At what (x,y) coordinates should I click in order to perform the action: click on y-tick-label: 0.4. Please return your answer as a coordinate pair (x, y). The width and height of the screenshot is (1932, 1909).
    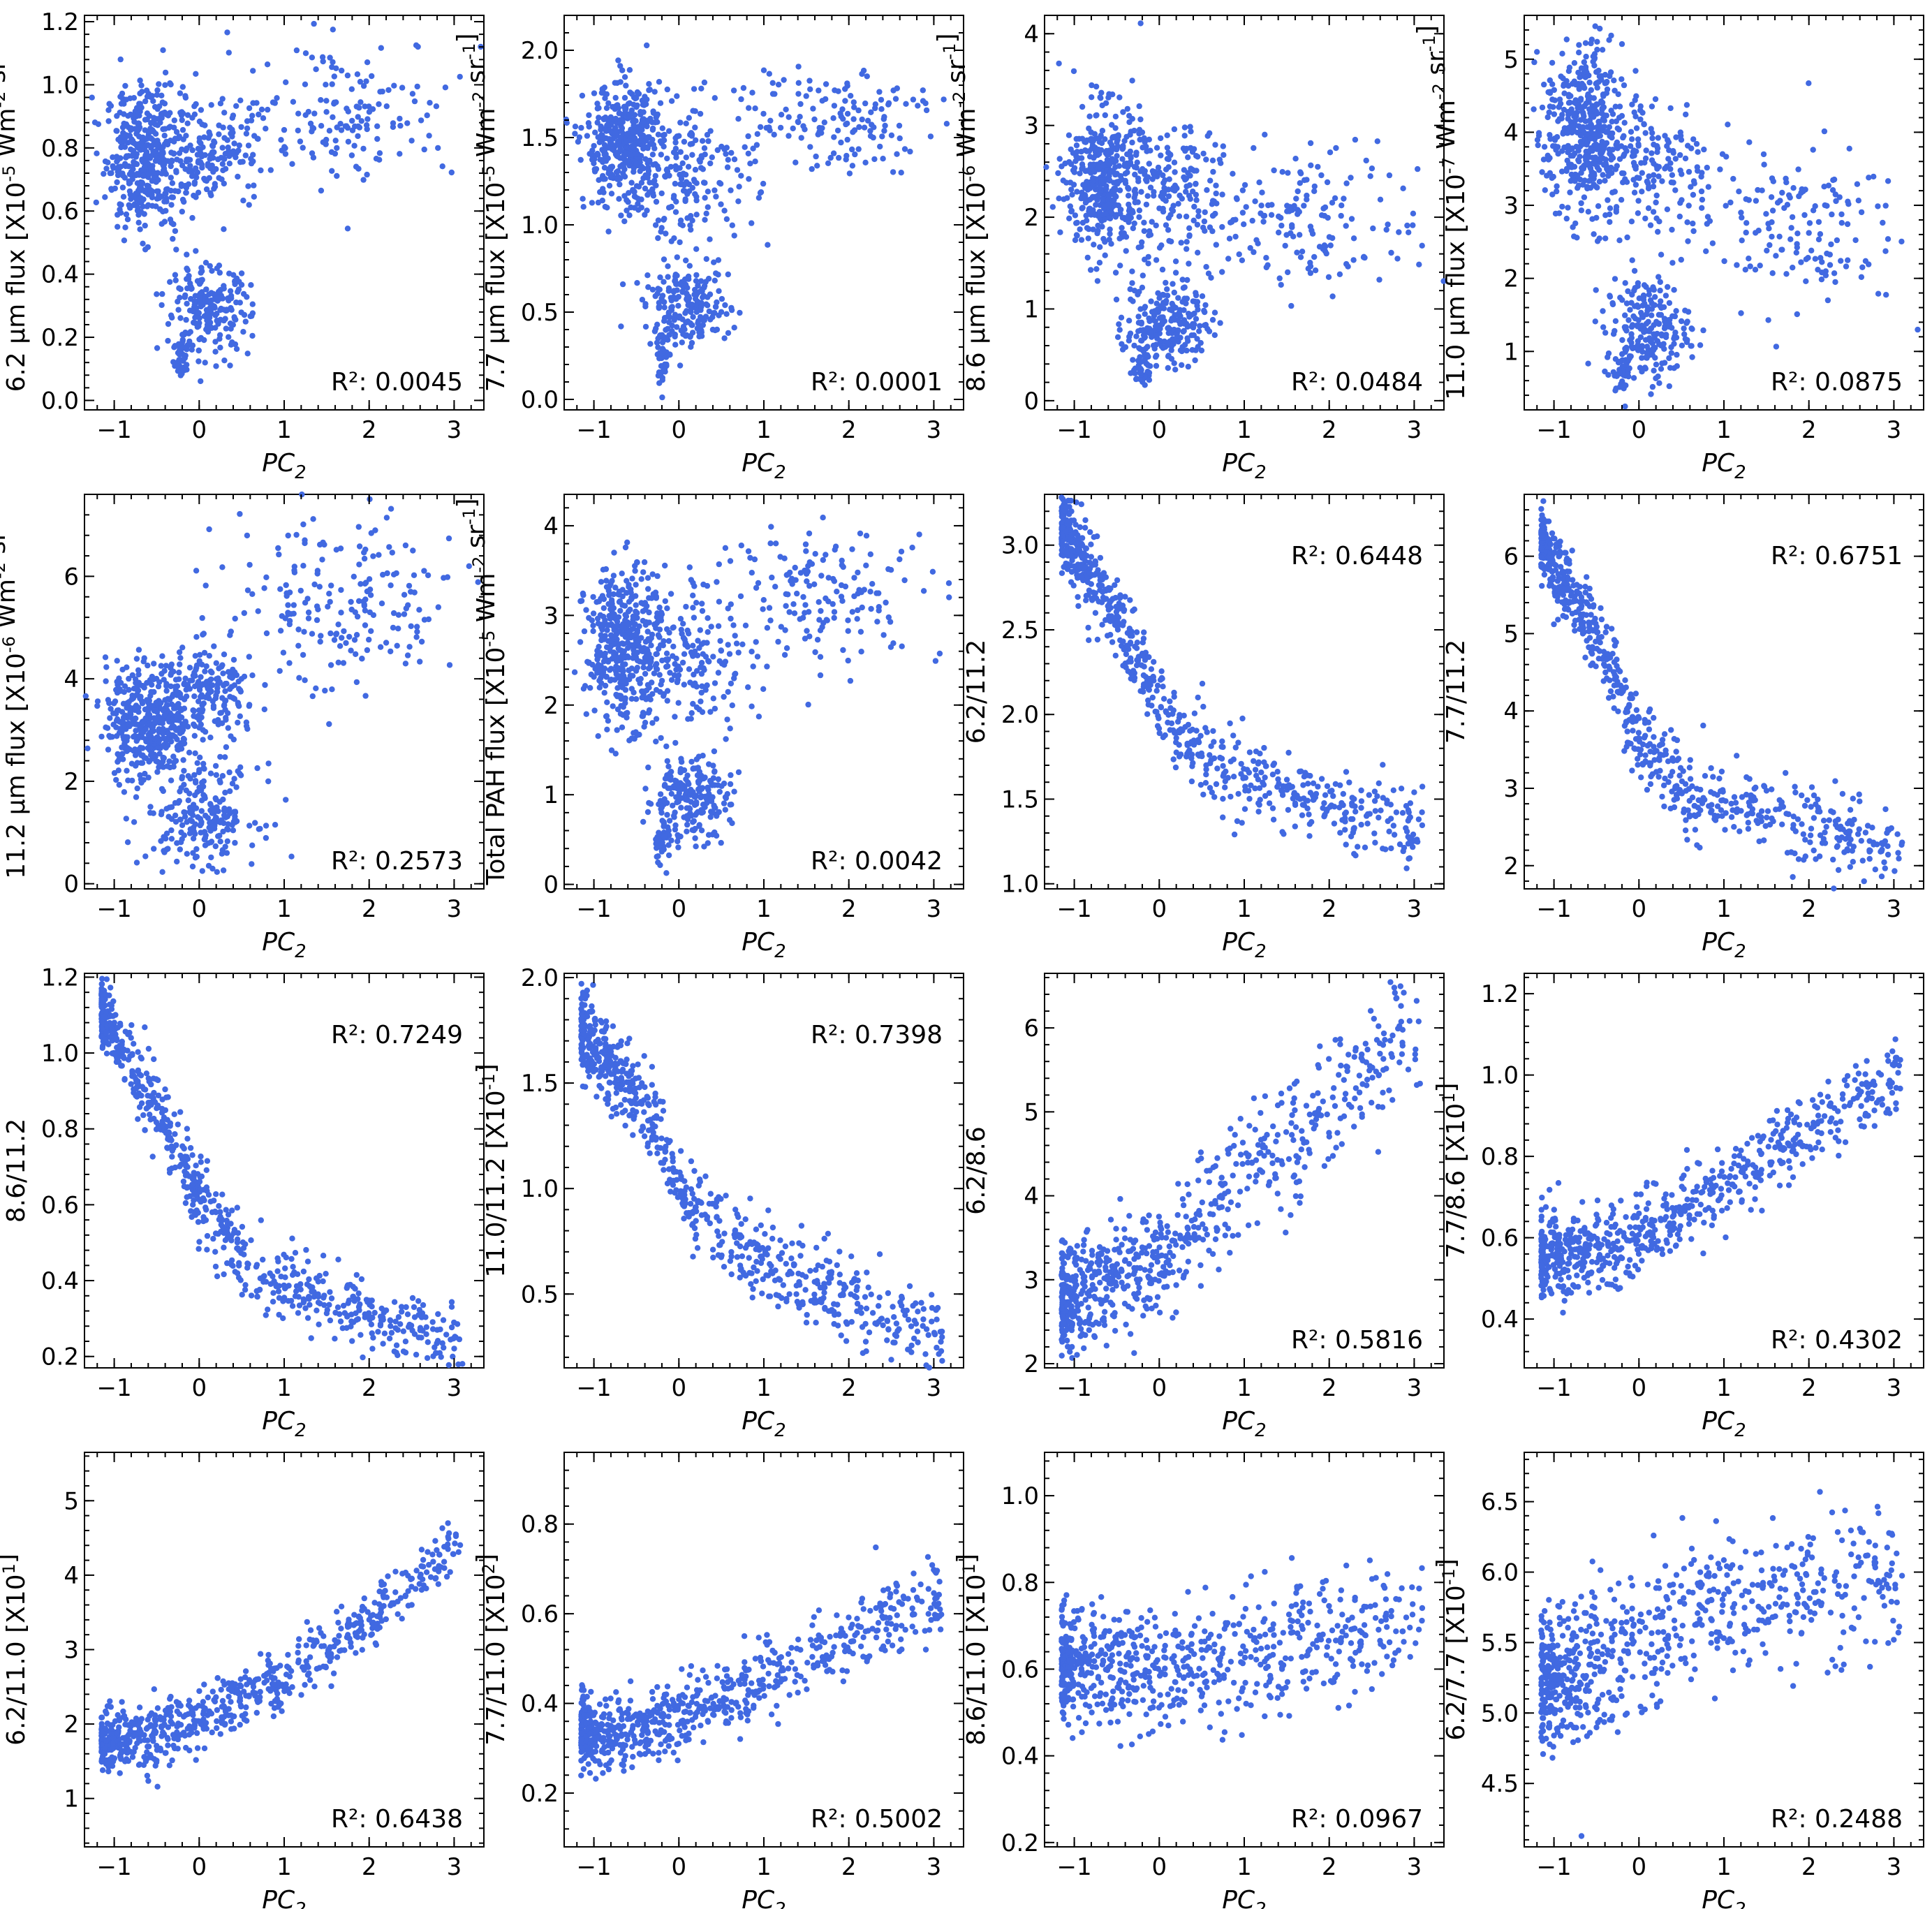
    Looking at the image, I should click on (60, 275).